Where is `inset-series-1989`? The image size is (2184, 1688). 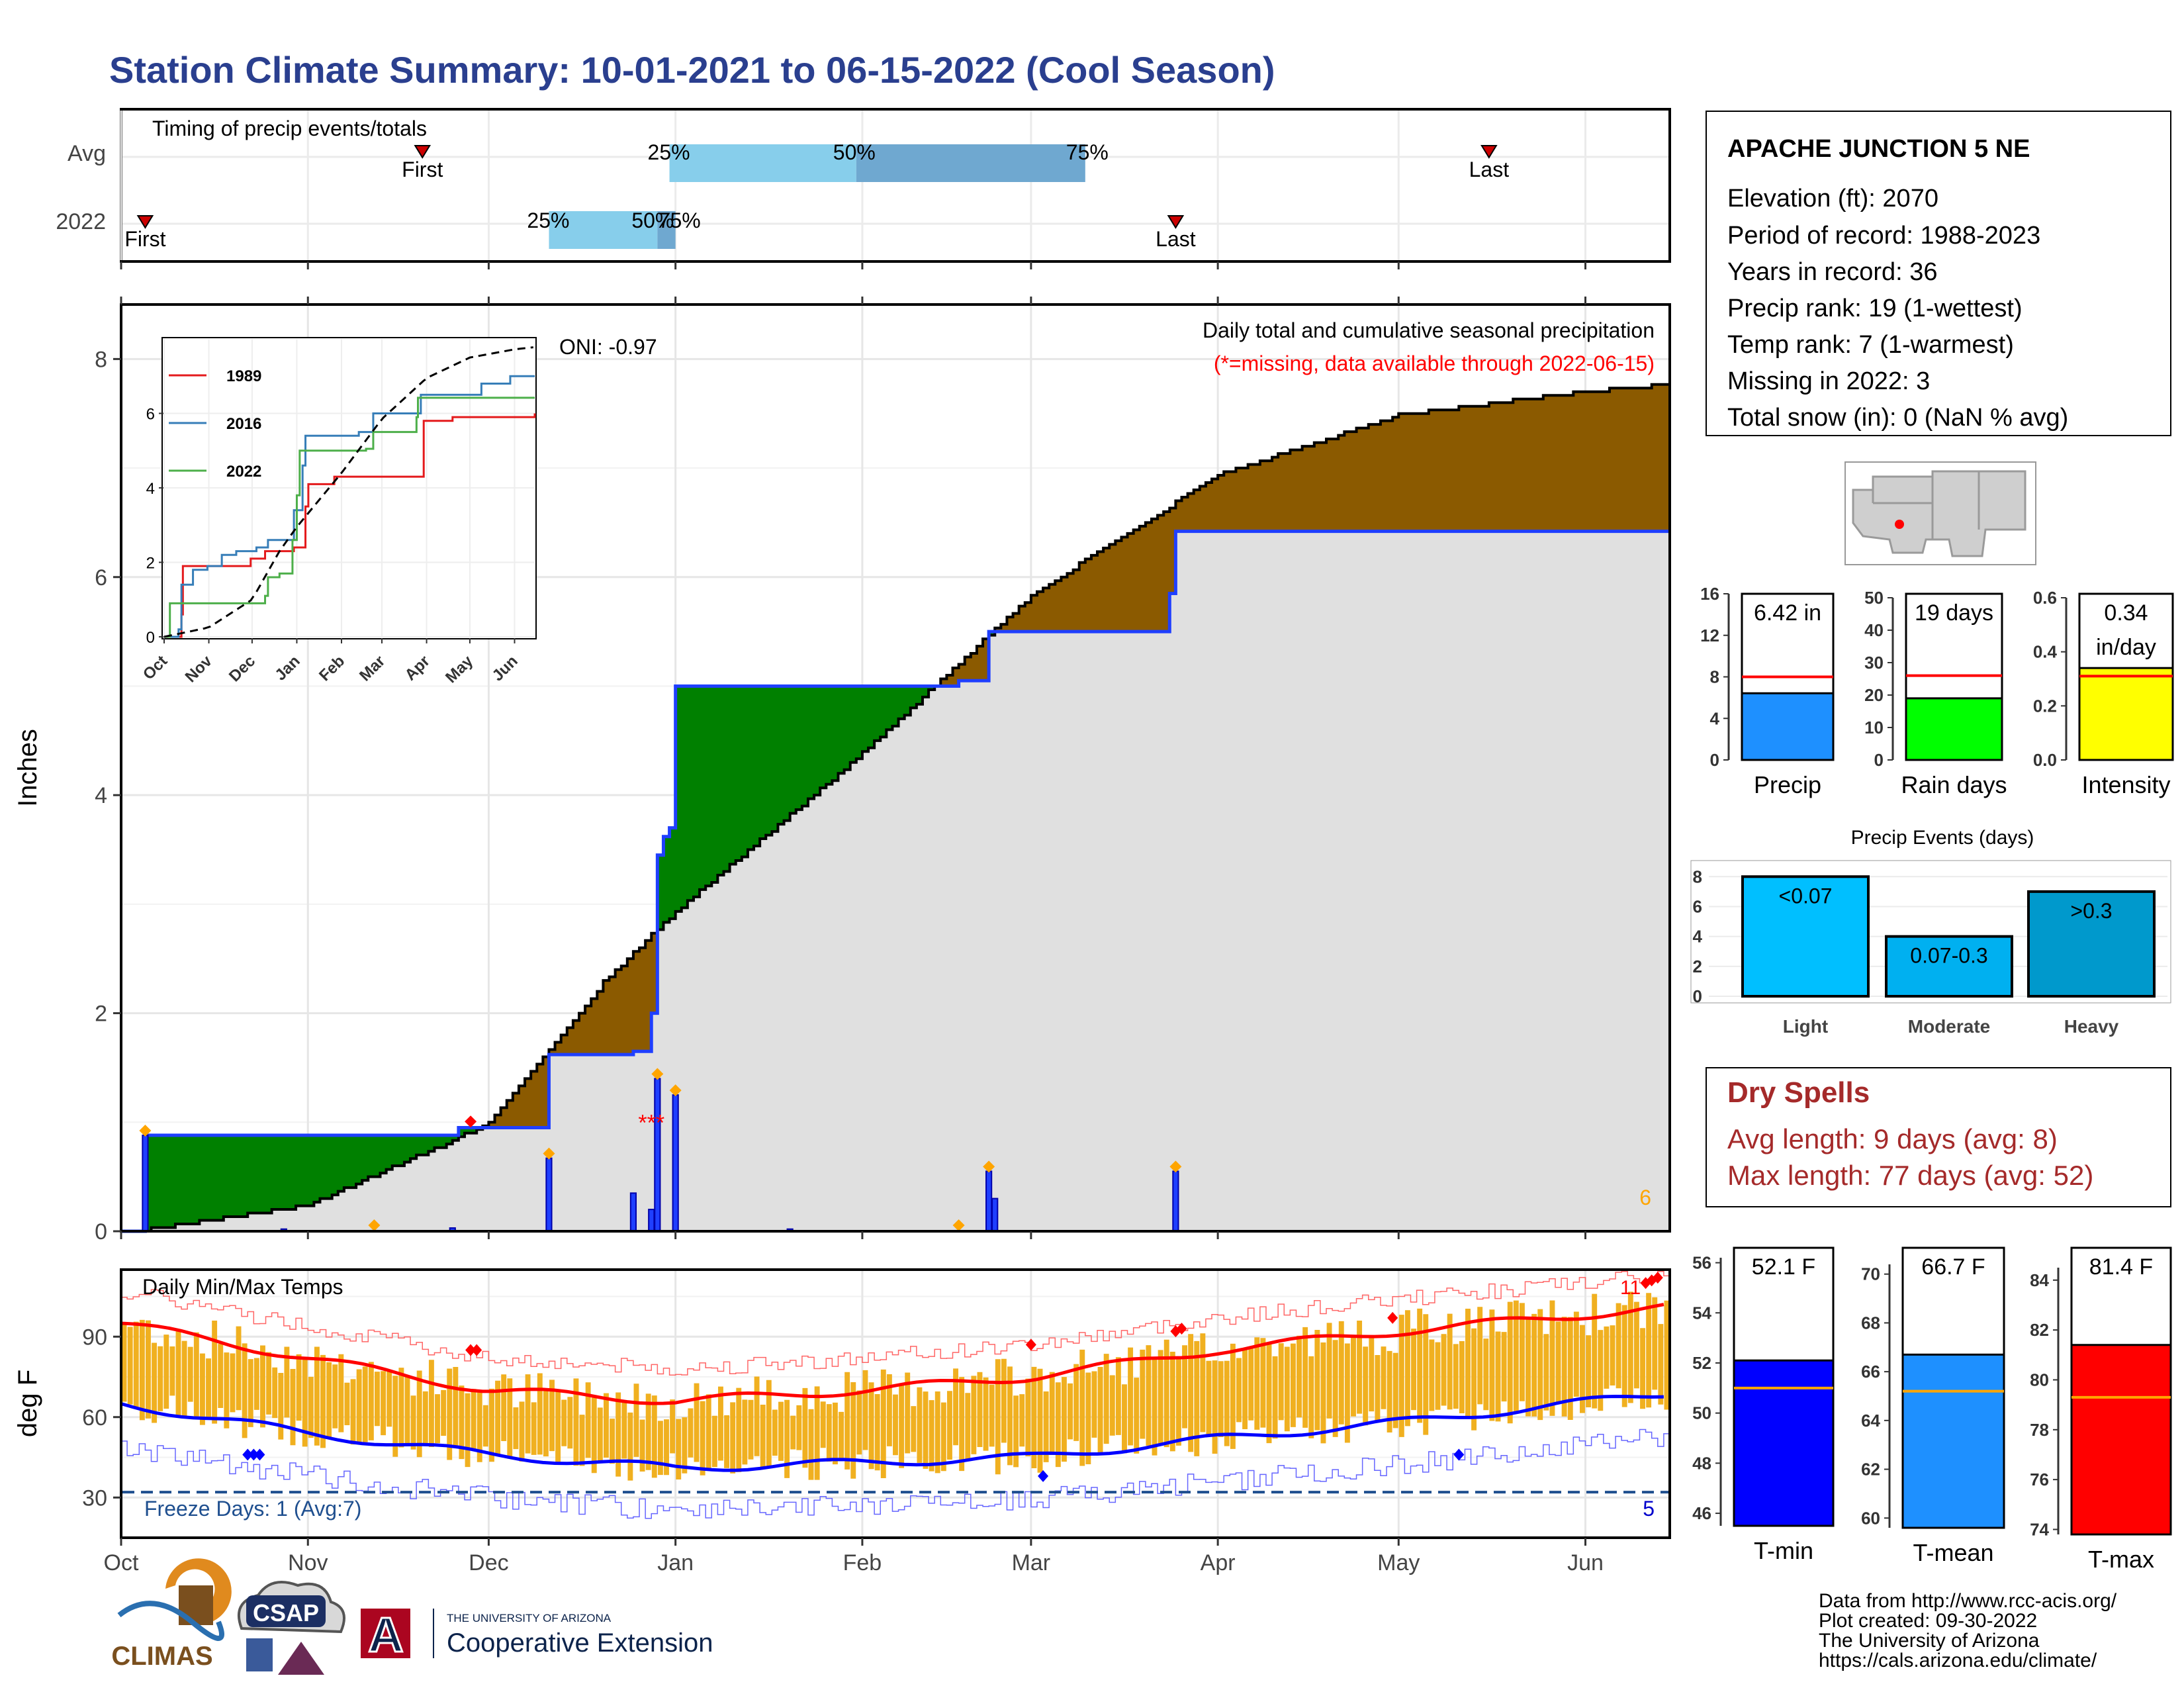 inset-series-1989 is located at coordinates (350, 525).